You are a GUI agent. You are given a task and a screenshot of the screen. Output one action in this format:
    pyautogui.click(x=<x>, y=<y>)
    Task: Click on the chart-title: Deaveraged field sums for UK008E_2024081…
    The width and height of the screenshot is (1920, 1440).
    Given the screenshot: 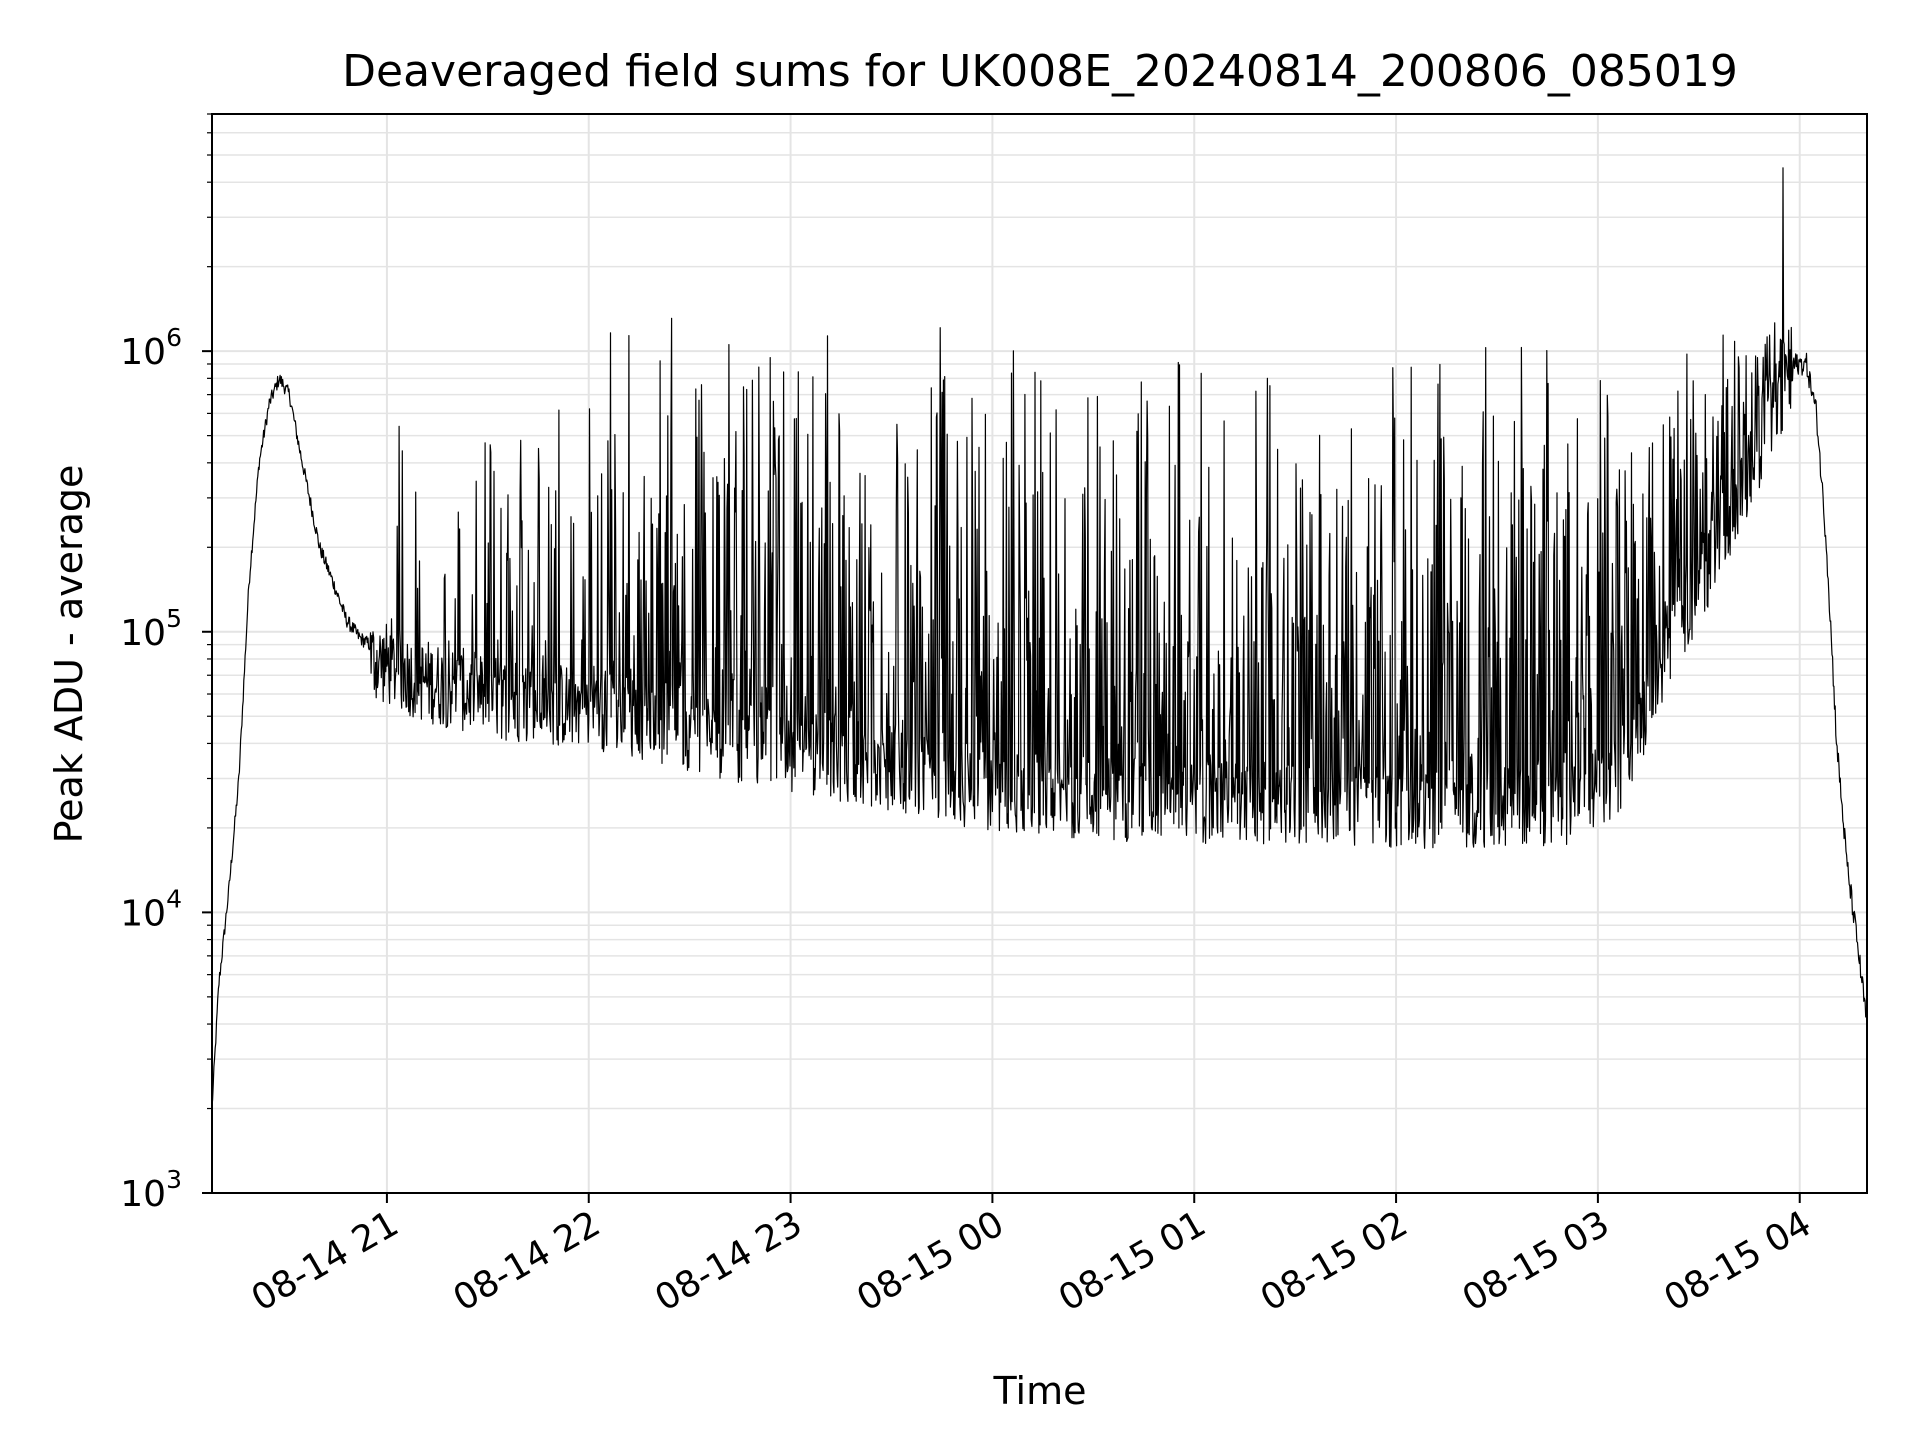 What is the action you would take?
    pyautogui.click(x=1040, y=71)
    